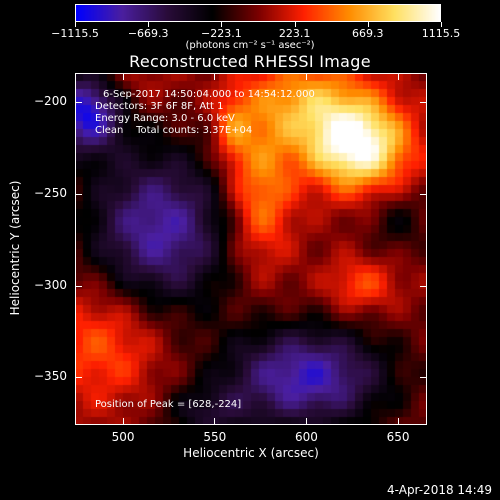 This screenshot has height=500, width=500. Describe the element at coordinates (209, 94) in the screenshot. I see `time-range-annotation: 6-Sep-2017 14:50:04.000 to 14:54:12.000` at that location.